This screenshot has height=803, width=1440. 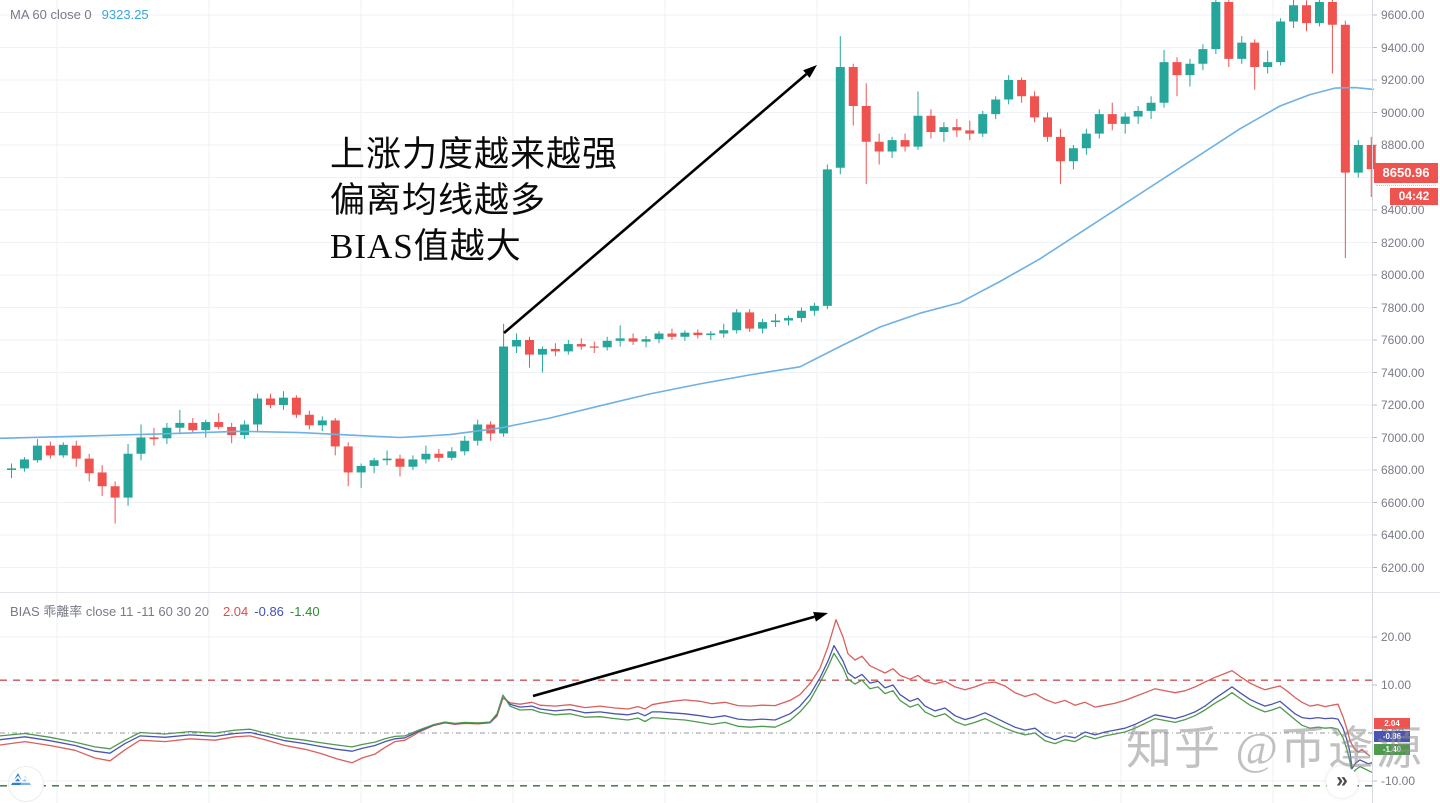 I want to click on annotation-line-3: BIAS值越大, so click(x=426, y=246).